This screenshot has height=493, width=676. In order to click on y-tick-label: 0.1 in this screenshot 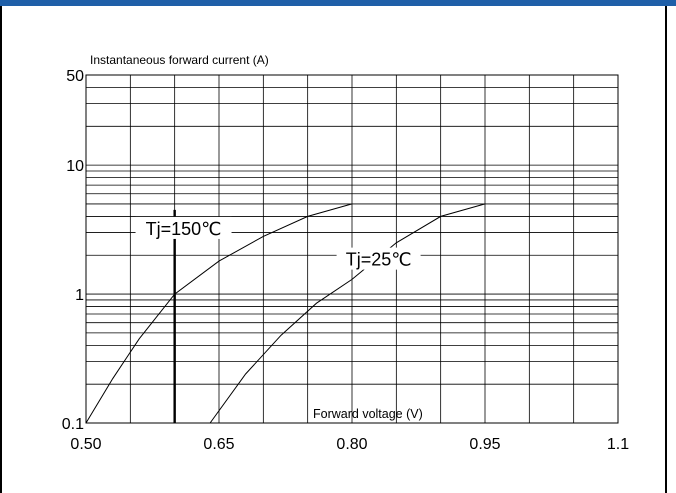, I will do `click(73, 424)`.